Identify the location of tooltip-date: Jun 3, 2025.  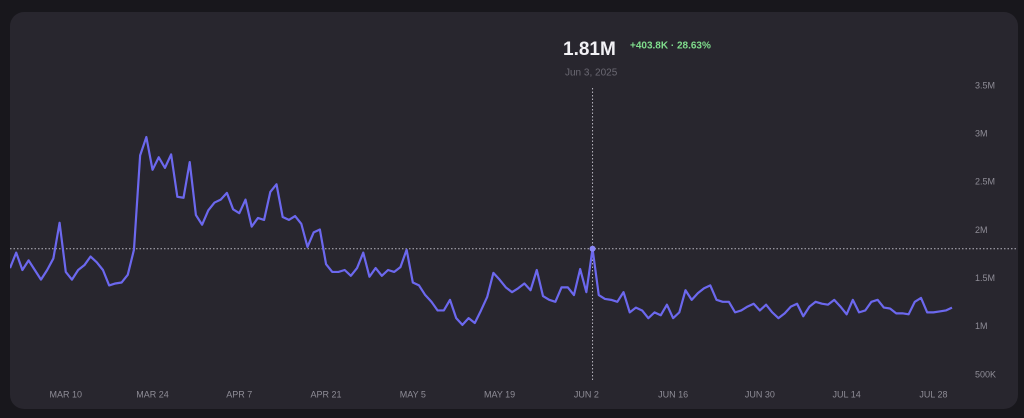
(591, 73).